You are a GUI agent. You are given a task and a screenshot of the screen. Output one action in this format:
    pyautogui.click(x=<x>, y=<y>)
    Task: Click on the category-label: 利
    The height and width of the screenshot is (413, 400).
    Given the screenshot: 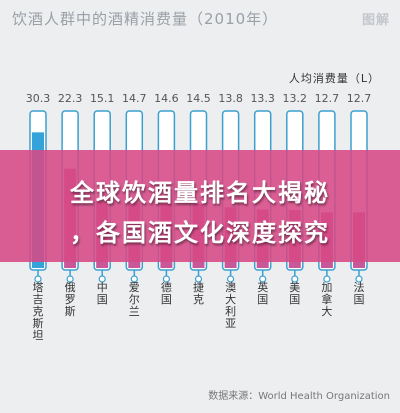 What is the action you would take?
    pyautogui.click(x=230, y=311)
    